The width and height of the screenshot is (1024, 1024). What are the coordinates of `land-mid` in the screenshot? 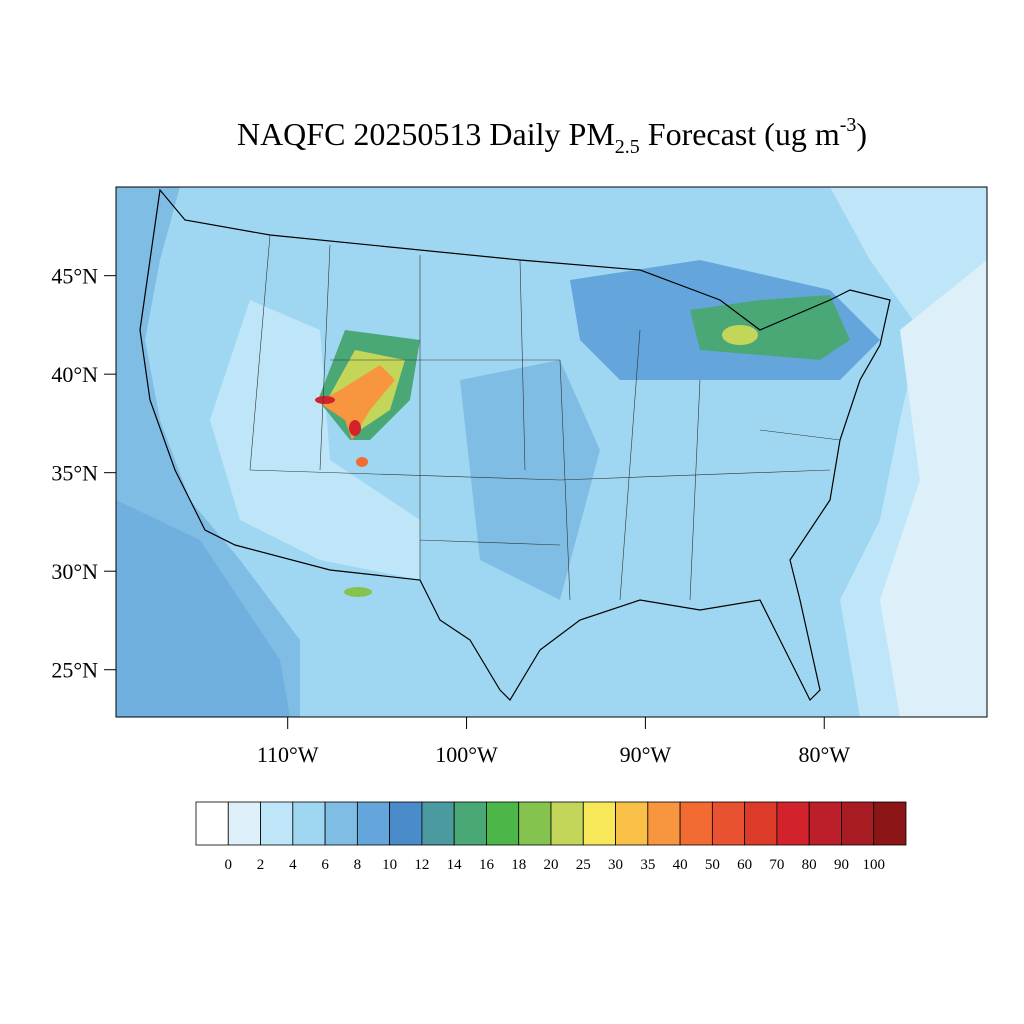 It's located at (530, 480).